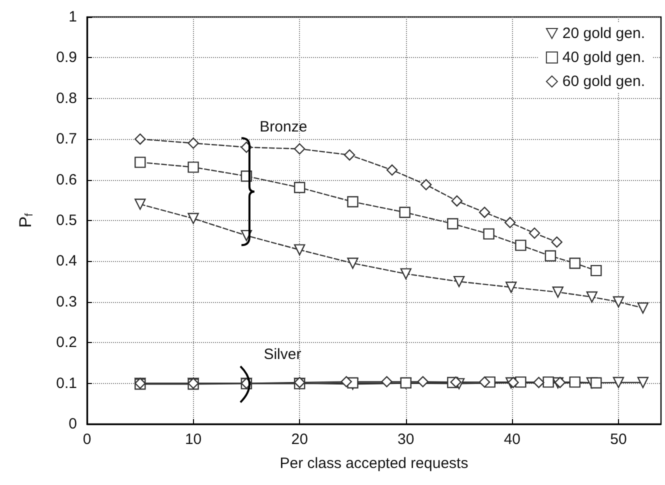 The width and height of the screenshot is (665, 485). Describe the element at coordinates (66, 179) in the screenshot. I see `y-tick-label: 0.6` at that location.